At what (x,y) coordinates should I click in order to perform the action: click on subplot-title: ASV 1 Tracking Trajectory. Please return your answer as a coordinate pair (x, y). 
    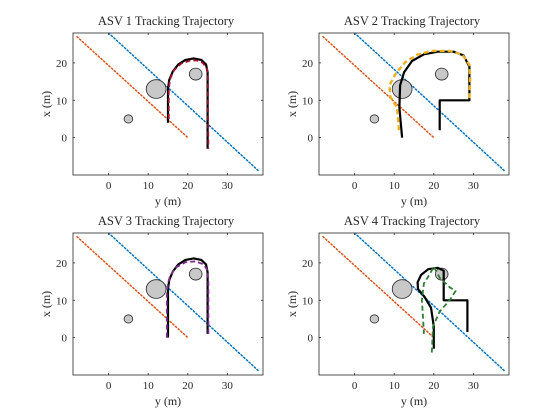
    Looking at the image, I should click on (166, 21).